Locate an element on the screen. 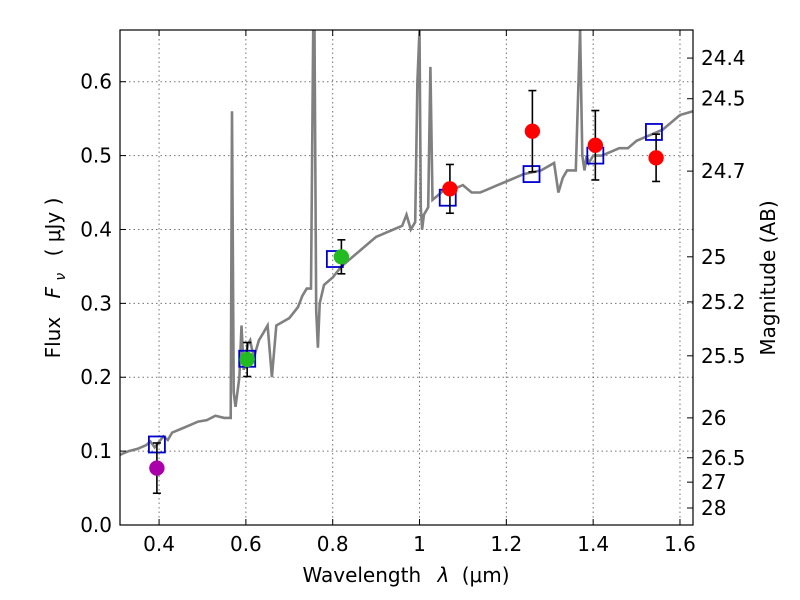 This screenshot has height=600, width=800. y-tick-label: 0.2 is located at coordinates (96, 377).